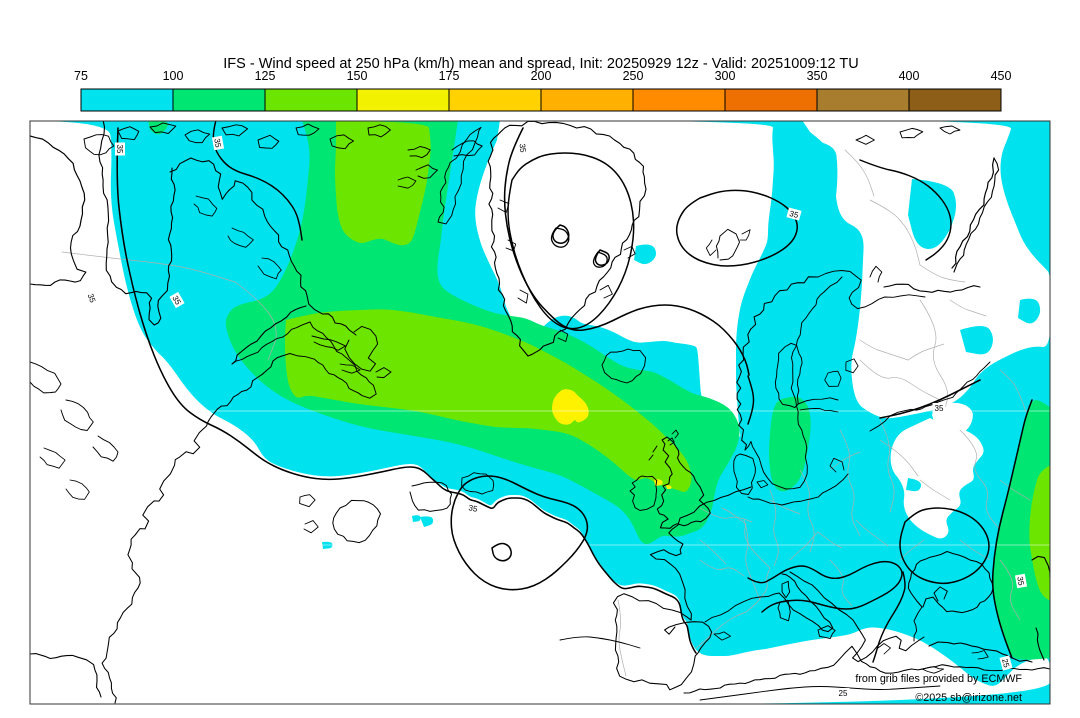 The image size is (1080, 718). Describe the element at coordinates (938, 679) in the screenshot. I see `svg-text:from grib files provided by EC: from grib files provided by ECMWF` at that location.